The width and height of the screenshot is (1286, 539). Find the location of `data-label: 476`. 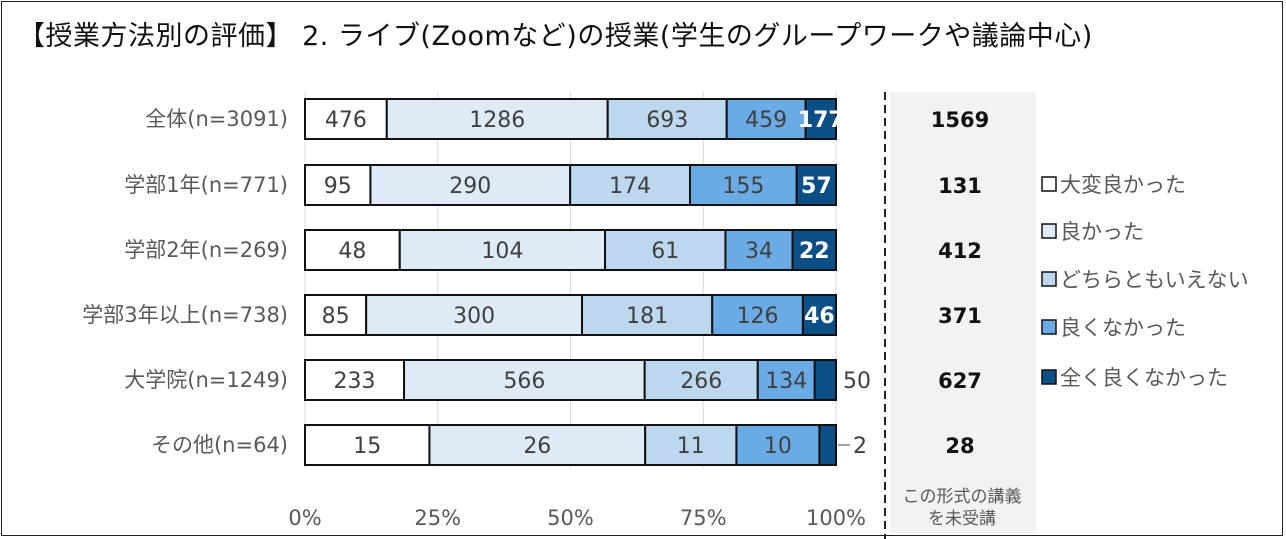

data-label: 476 is located at coordinates (346, 120).